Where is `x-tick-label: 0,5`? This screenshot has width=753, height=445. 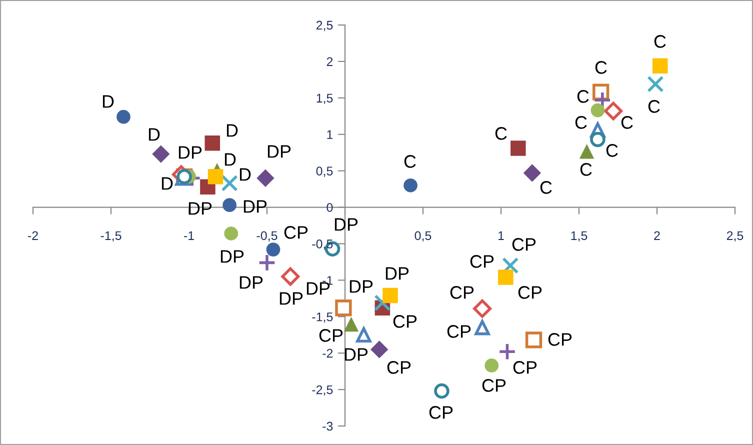
x-tick-label: 0,5 is located at coordinates (423, 236).